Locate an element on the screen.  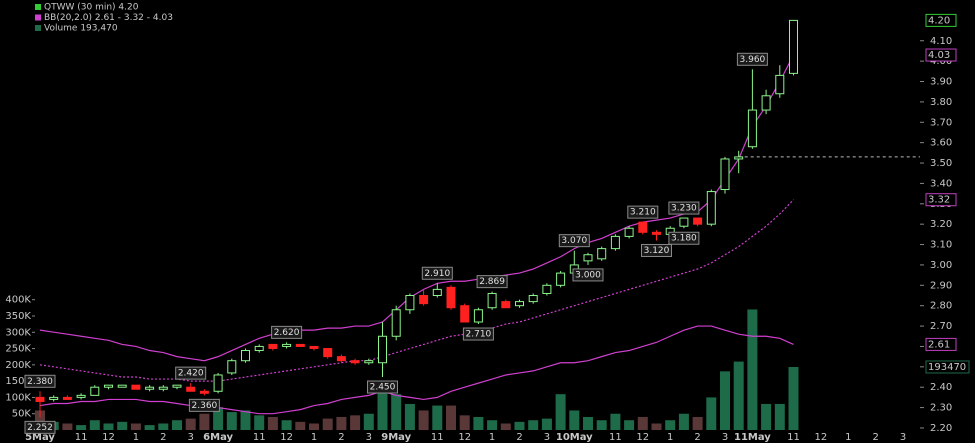
x-tick-label: 9May is located at coordinates (396, 437).